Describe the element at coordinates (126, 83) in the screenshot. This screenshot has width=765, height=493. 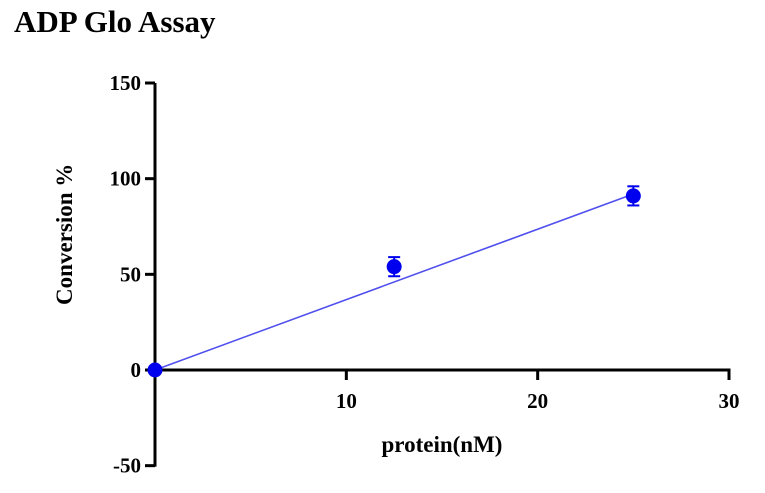
I see `y-tick-label: 150` at that location.